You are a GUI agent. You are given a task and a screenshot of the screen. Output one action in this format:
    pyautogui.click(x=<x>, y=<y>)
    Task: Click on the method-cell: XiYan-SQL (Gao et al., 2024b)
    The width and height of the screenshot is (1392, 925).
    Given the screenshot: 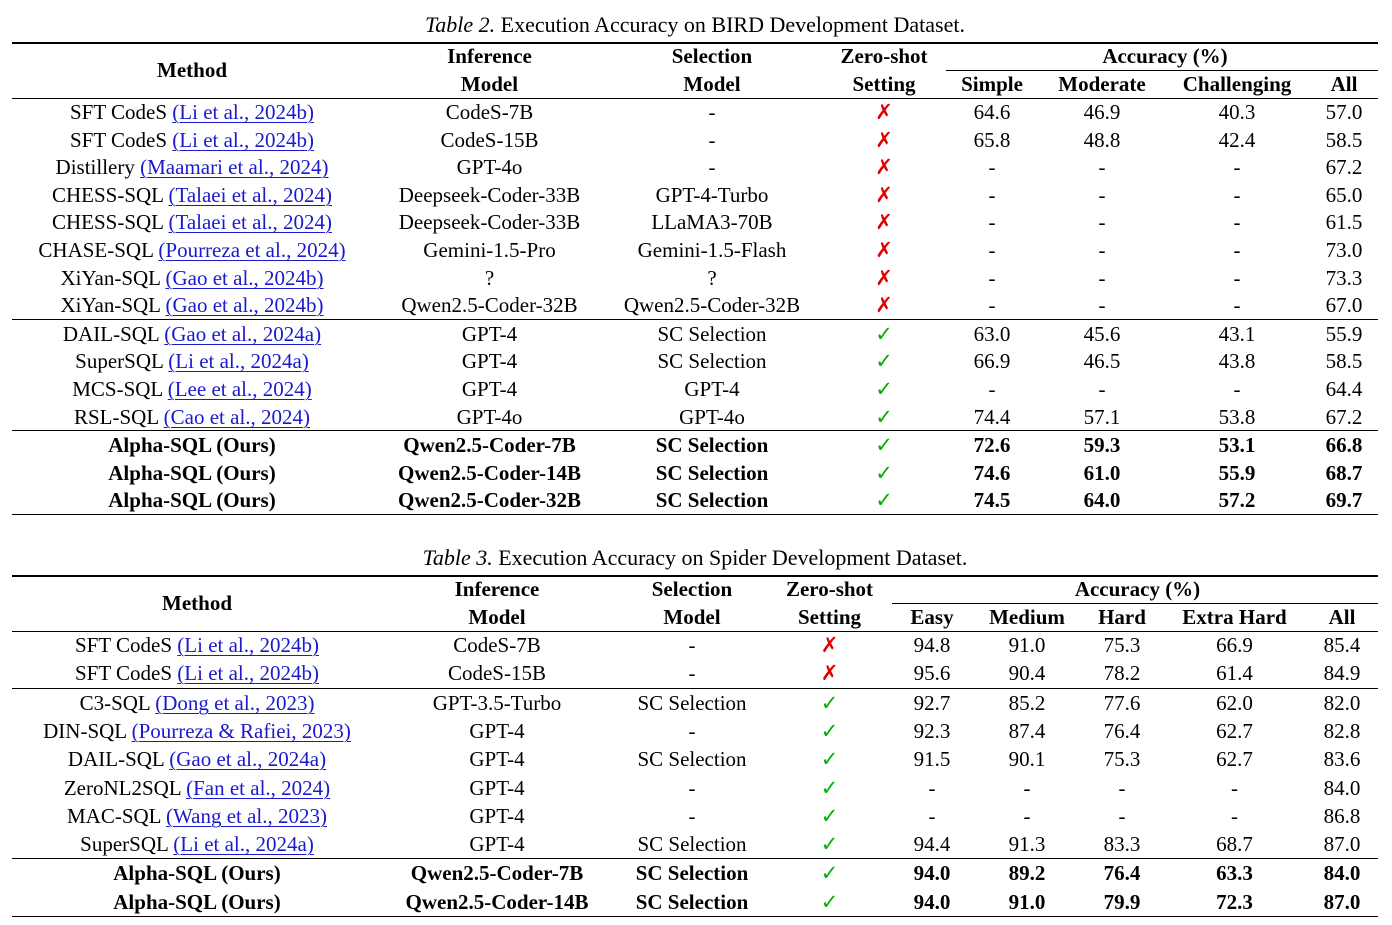 What is the action you would take?
    pyautogui.click(x=192, y=305)
    